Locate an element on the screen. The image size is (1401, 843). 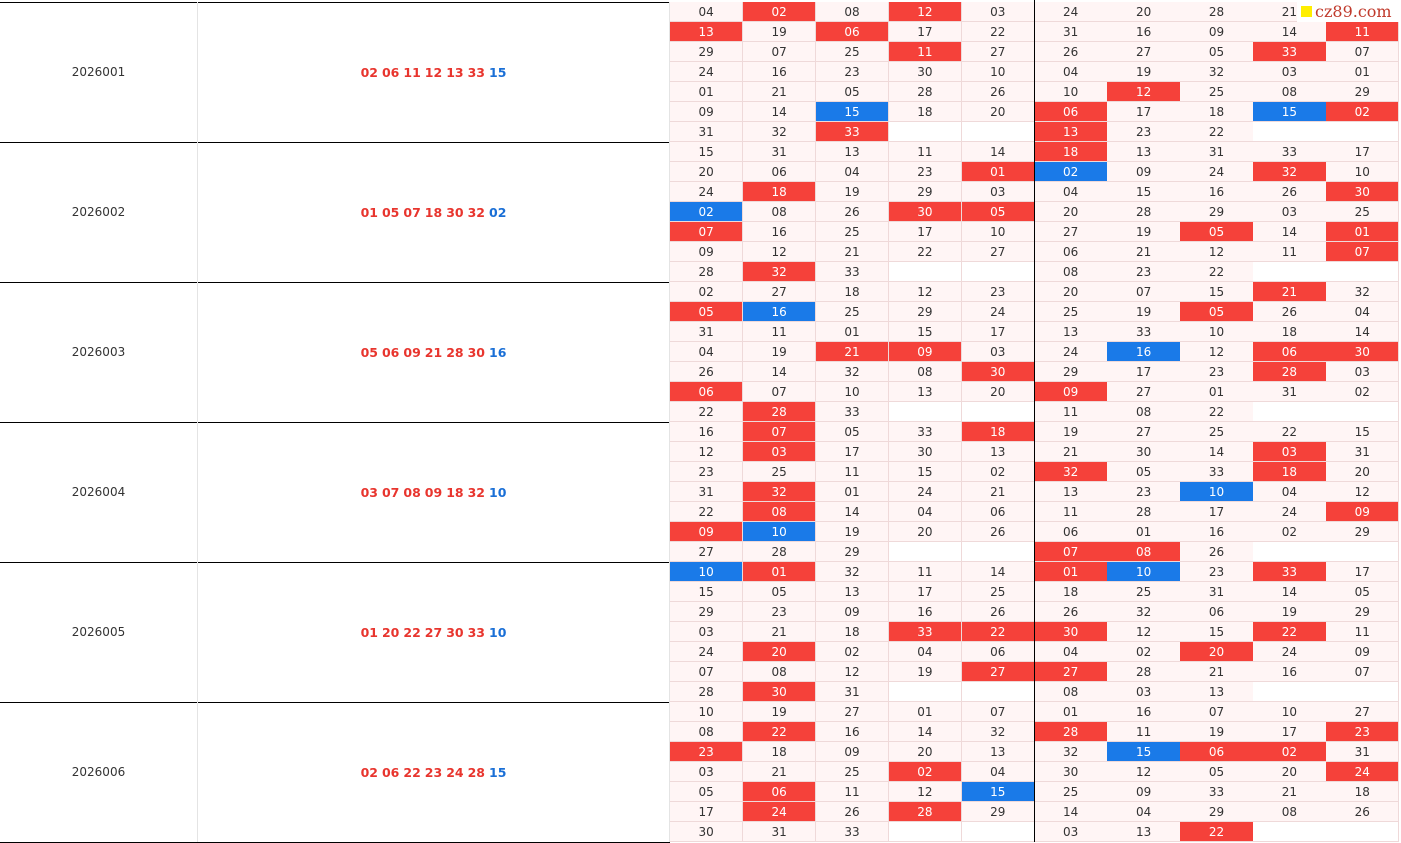
red-hit-cell: 03 is located at coordinates (779, 452).